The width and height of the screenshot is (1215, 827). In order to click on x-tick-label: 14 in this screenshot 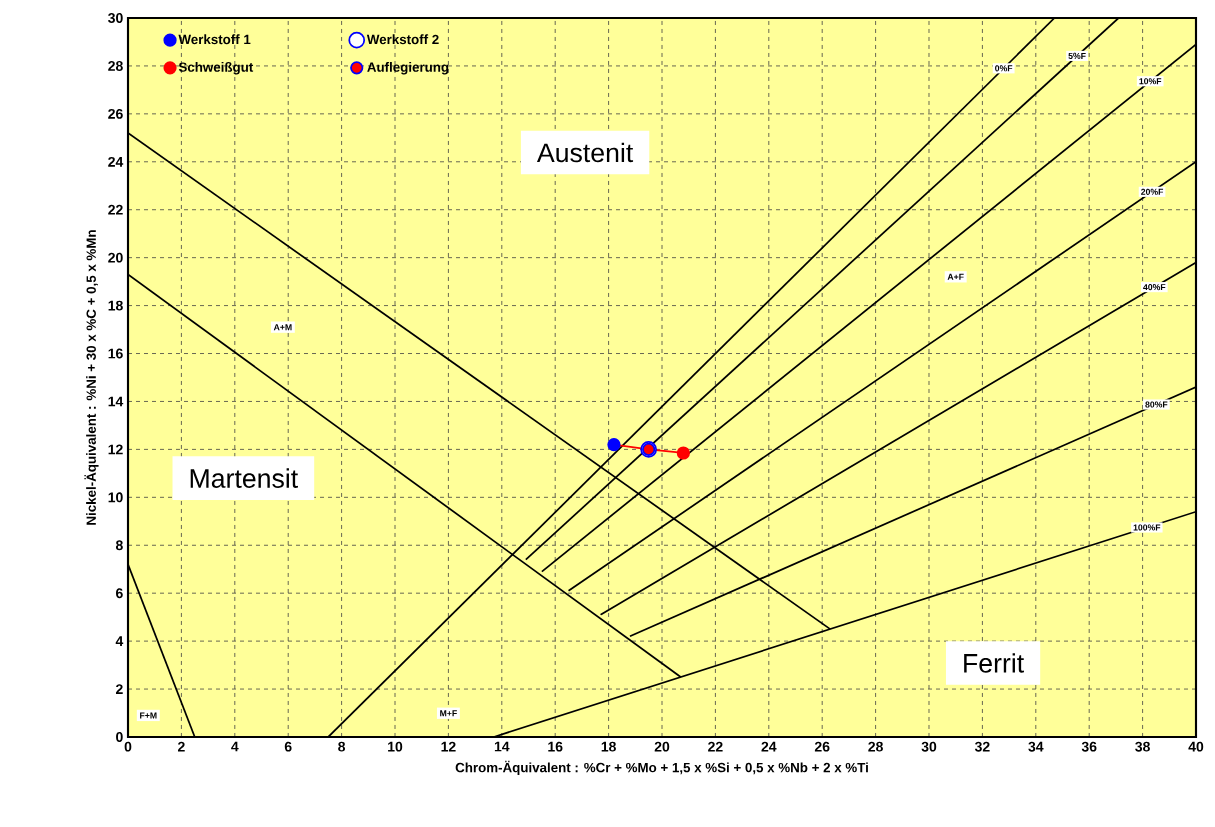, I will do `click(502, 746)`.